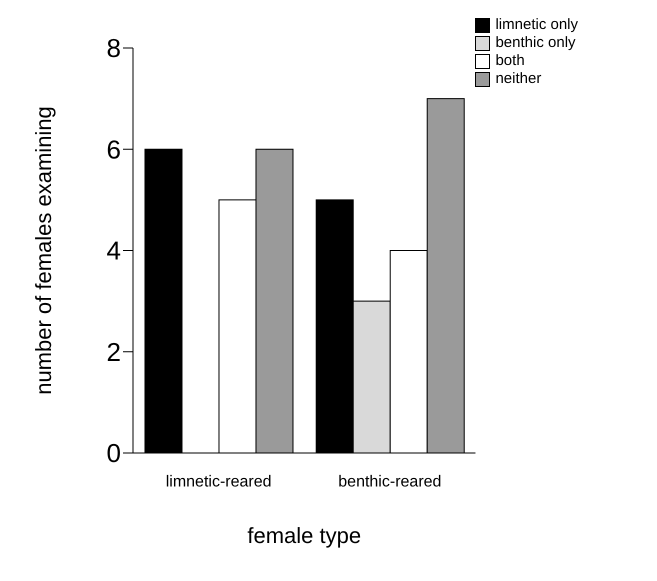 The height and width of the screenshot is (581, 657). I want to click on x-tick-label: benthic-reared, so click(390, 481).